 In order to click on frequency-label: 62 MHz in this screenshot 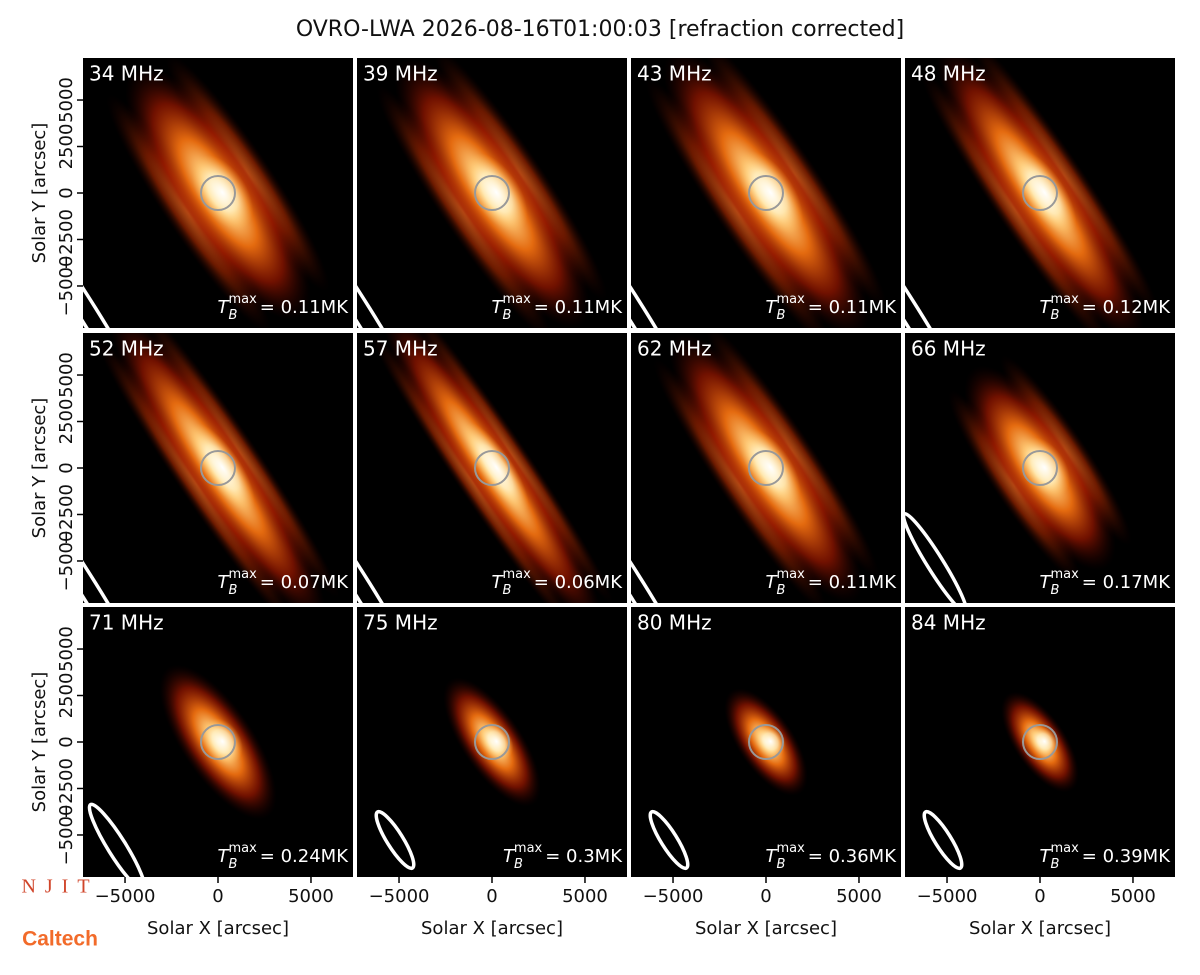, I will do `click(674, 349)`.